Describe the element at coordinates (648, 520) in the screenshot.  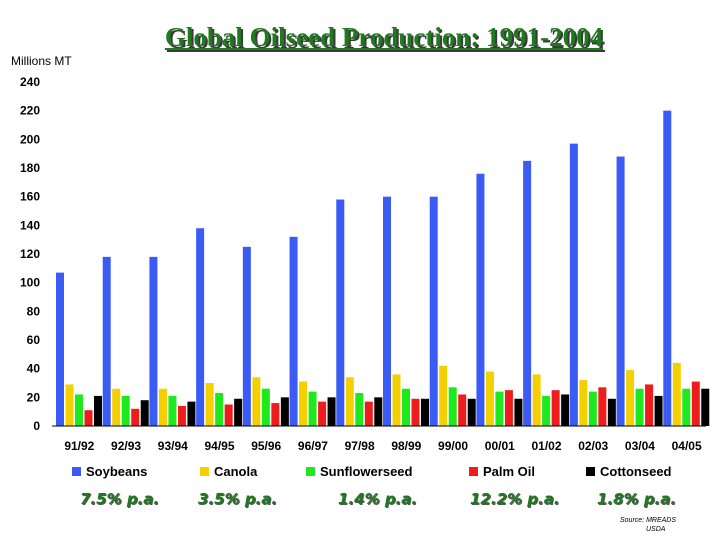
I see `source-line-1: Source: MREADS` at that location.